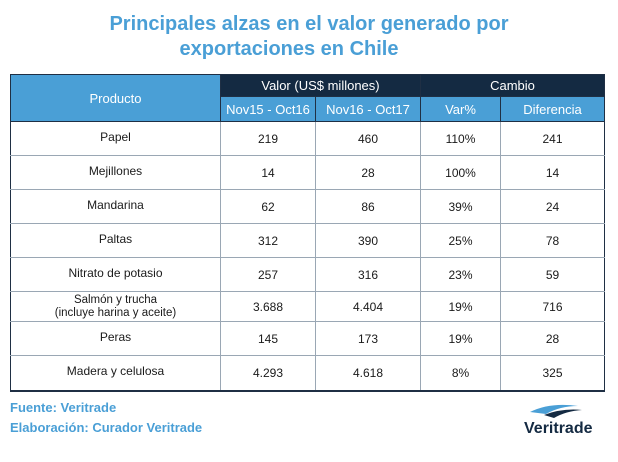 The height and width of the screenshot is (462, 618). I want to click on table-row: Mandarina 62 86 39% 24, so click(308, 206).